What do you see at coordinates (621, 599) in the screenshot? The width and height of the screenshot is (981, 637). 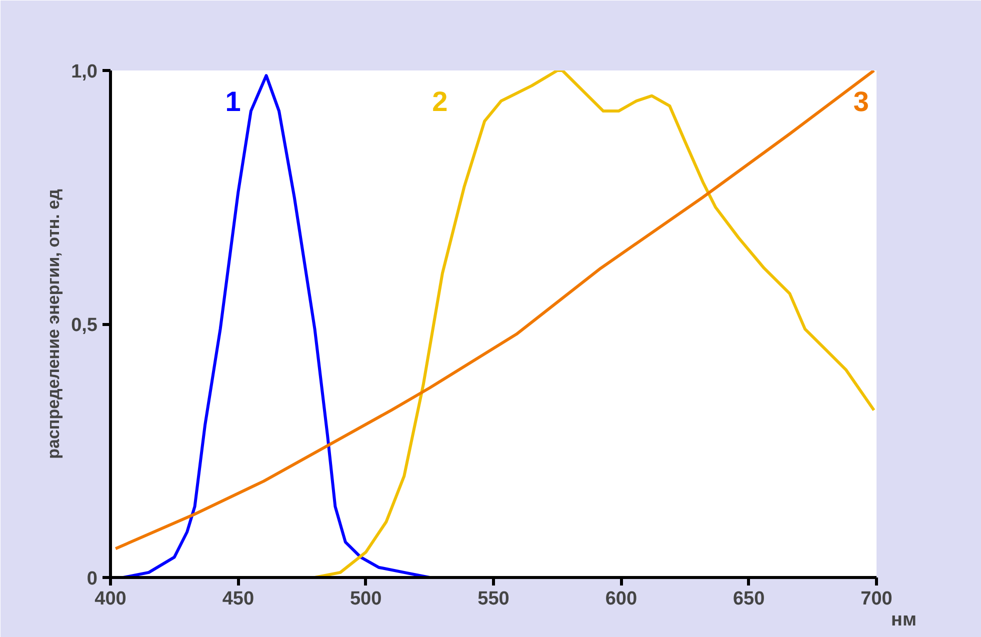 I see `x-tick-label: 600` at bounding box center [621, 599].